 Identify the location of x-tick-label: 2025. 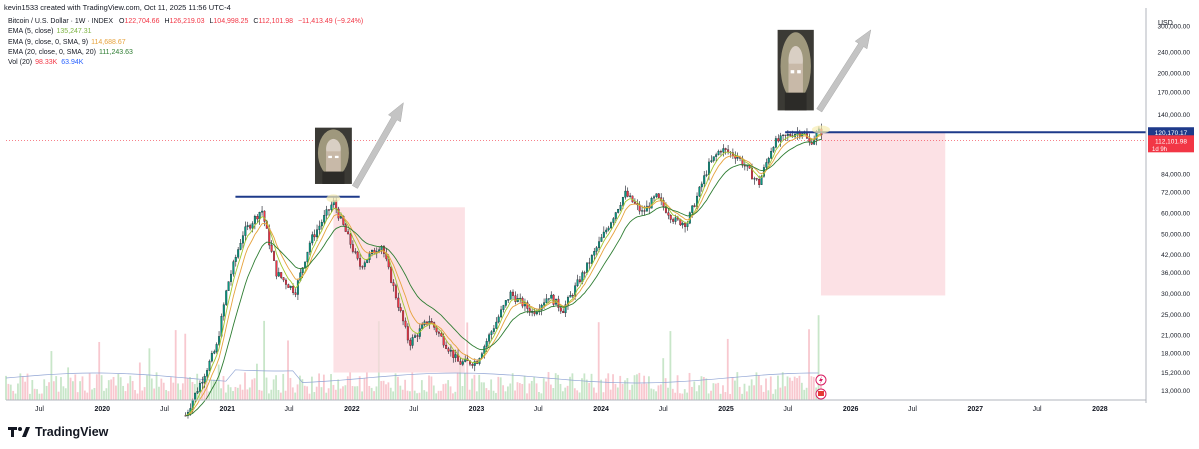
(726, 409).